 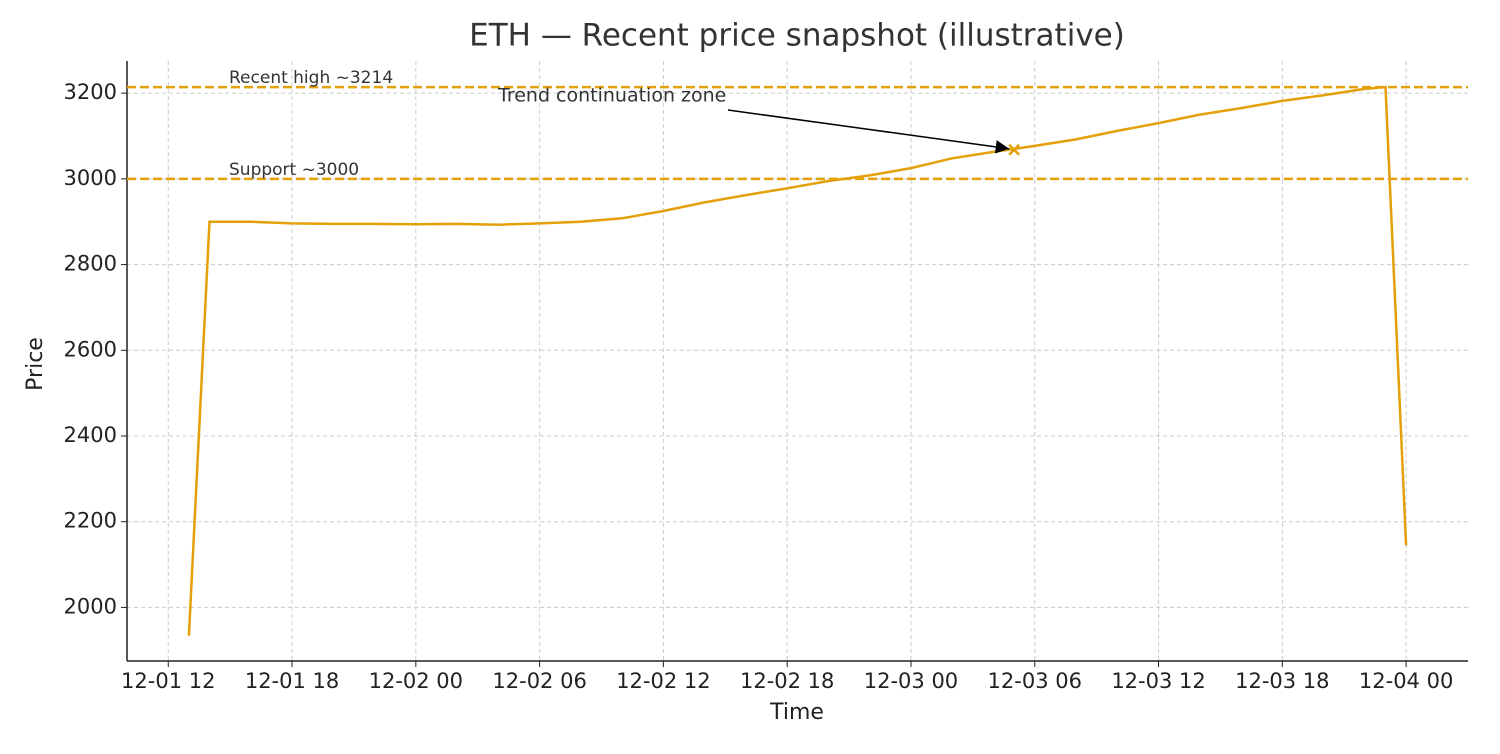 I want to click on x-tick-label: 12-01 18, so click(x=292, y=681).